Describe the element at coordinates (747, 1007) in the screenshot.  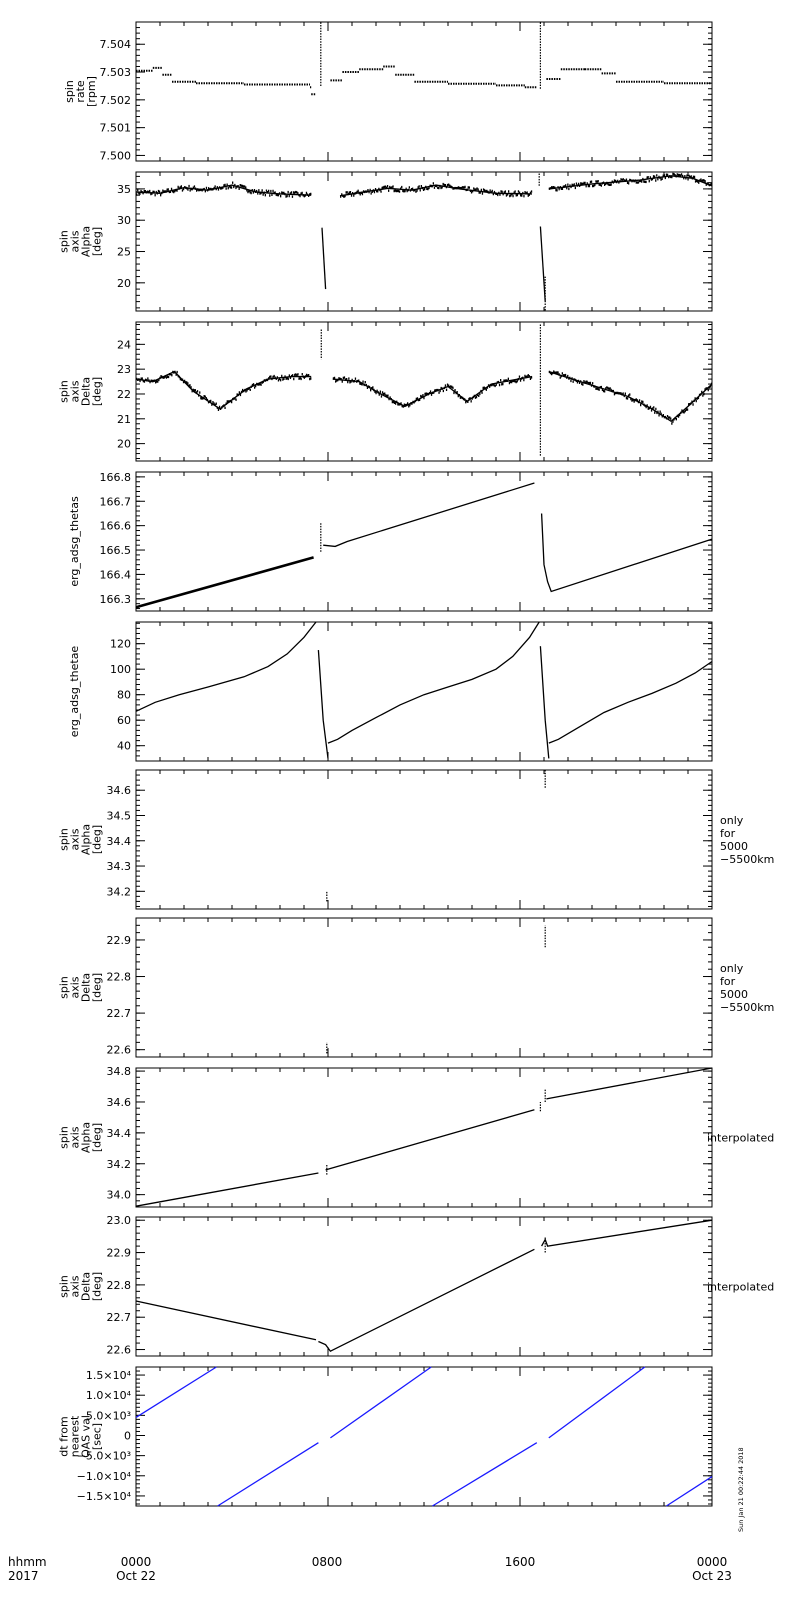
I see `panel-6-side-label-line: −5500km` at that location.